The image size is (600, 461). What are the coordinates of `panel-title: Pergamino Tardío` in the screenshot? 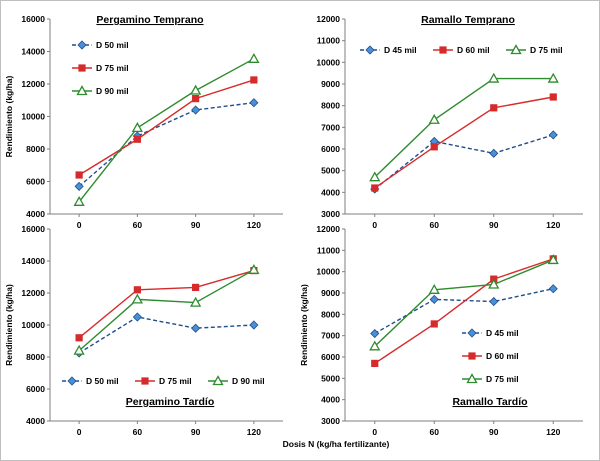 It's located at (170, 402).